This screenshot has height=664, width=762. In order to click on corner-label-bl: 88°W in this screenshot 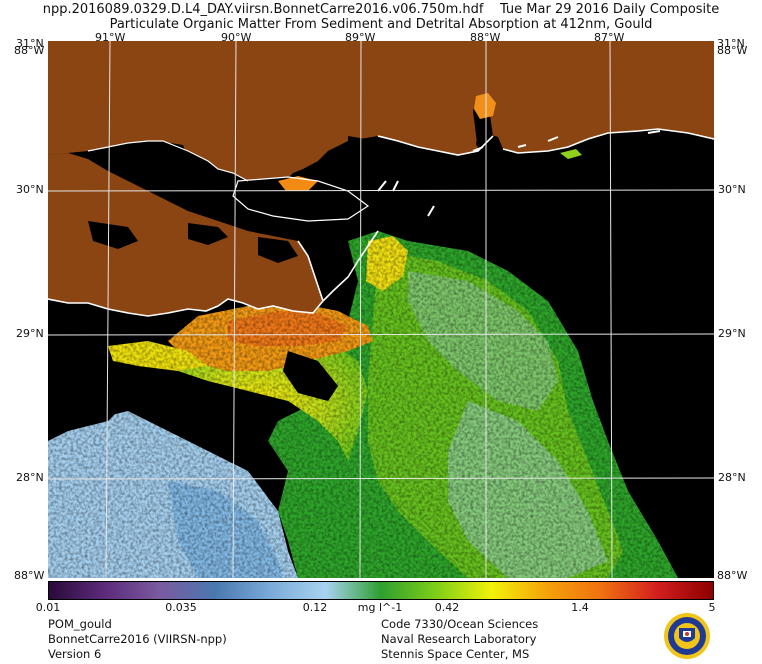, I will do `click(29, 575)`.